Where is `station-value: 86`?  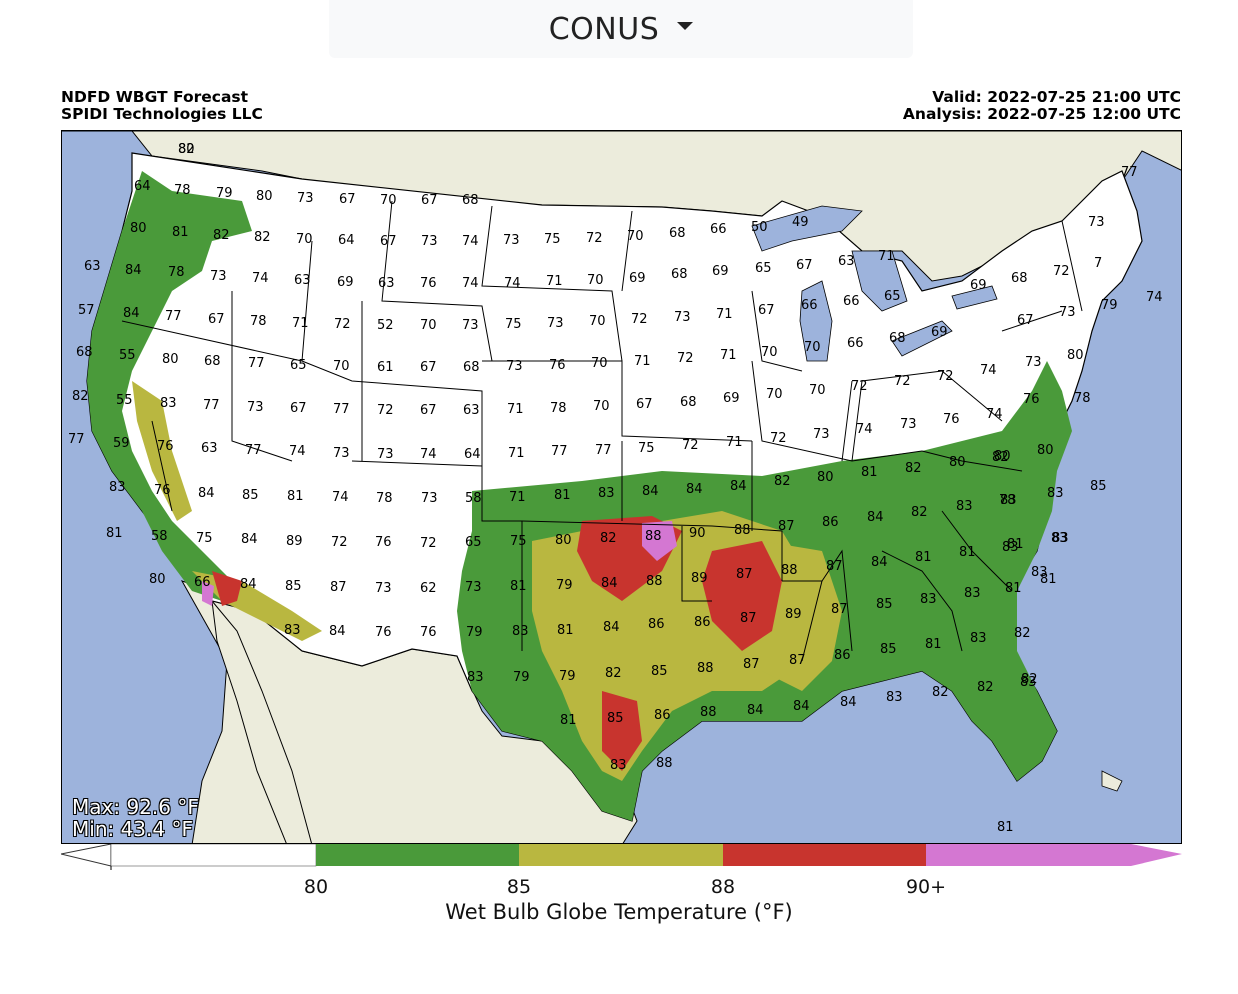 station-value: 86 is located at coordinates (842, 655).